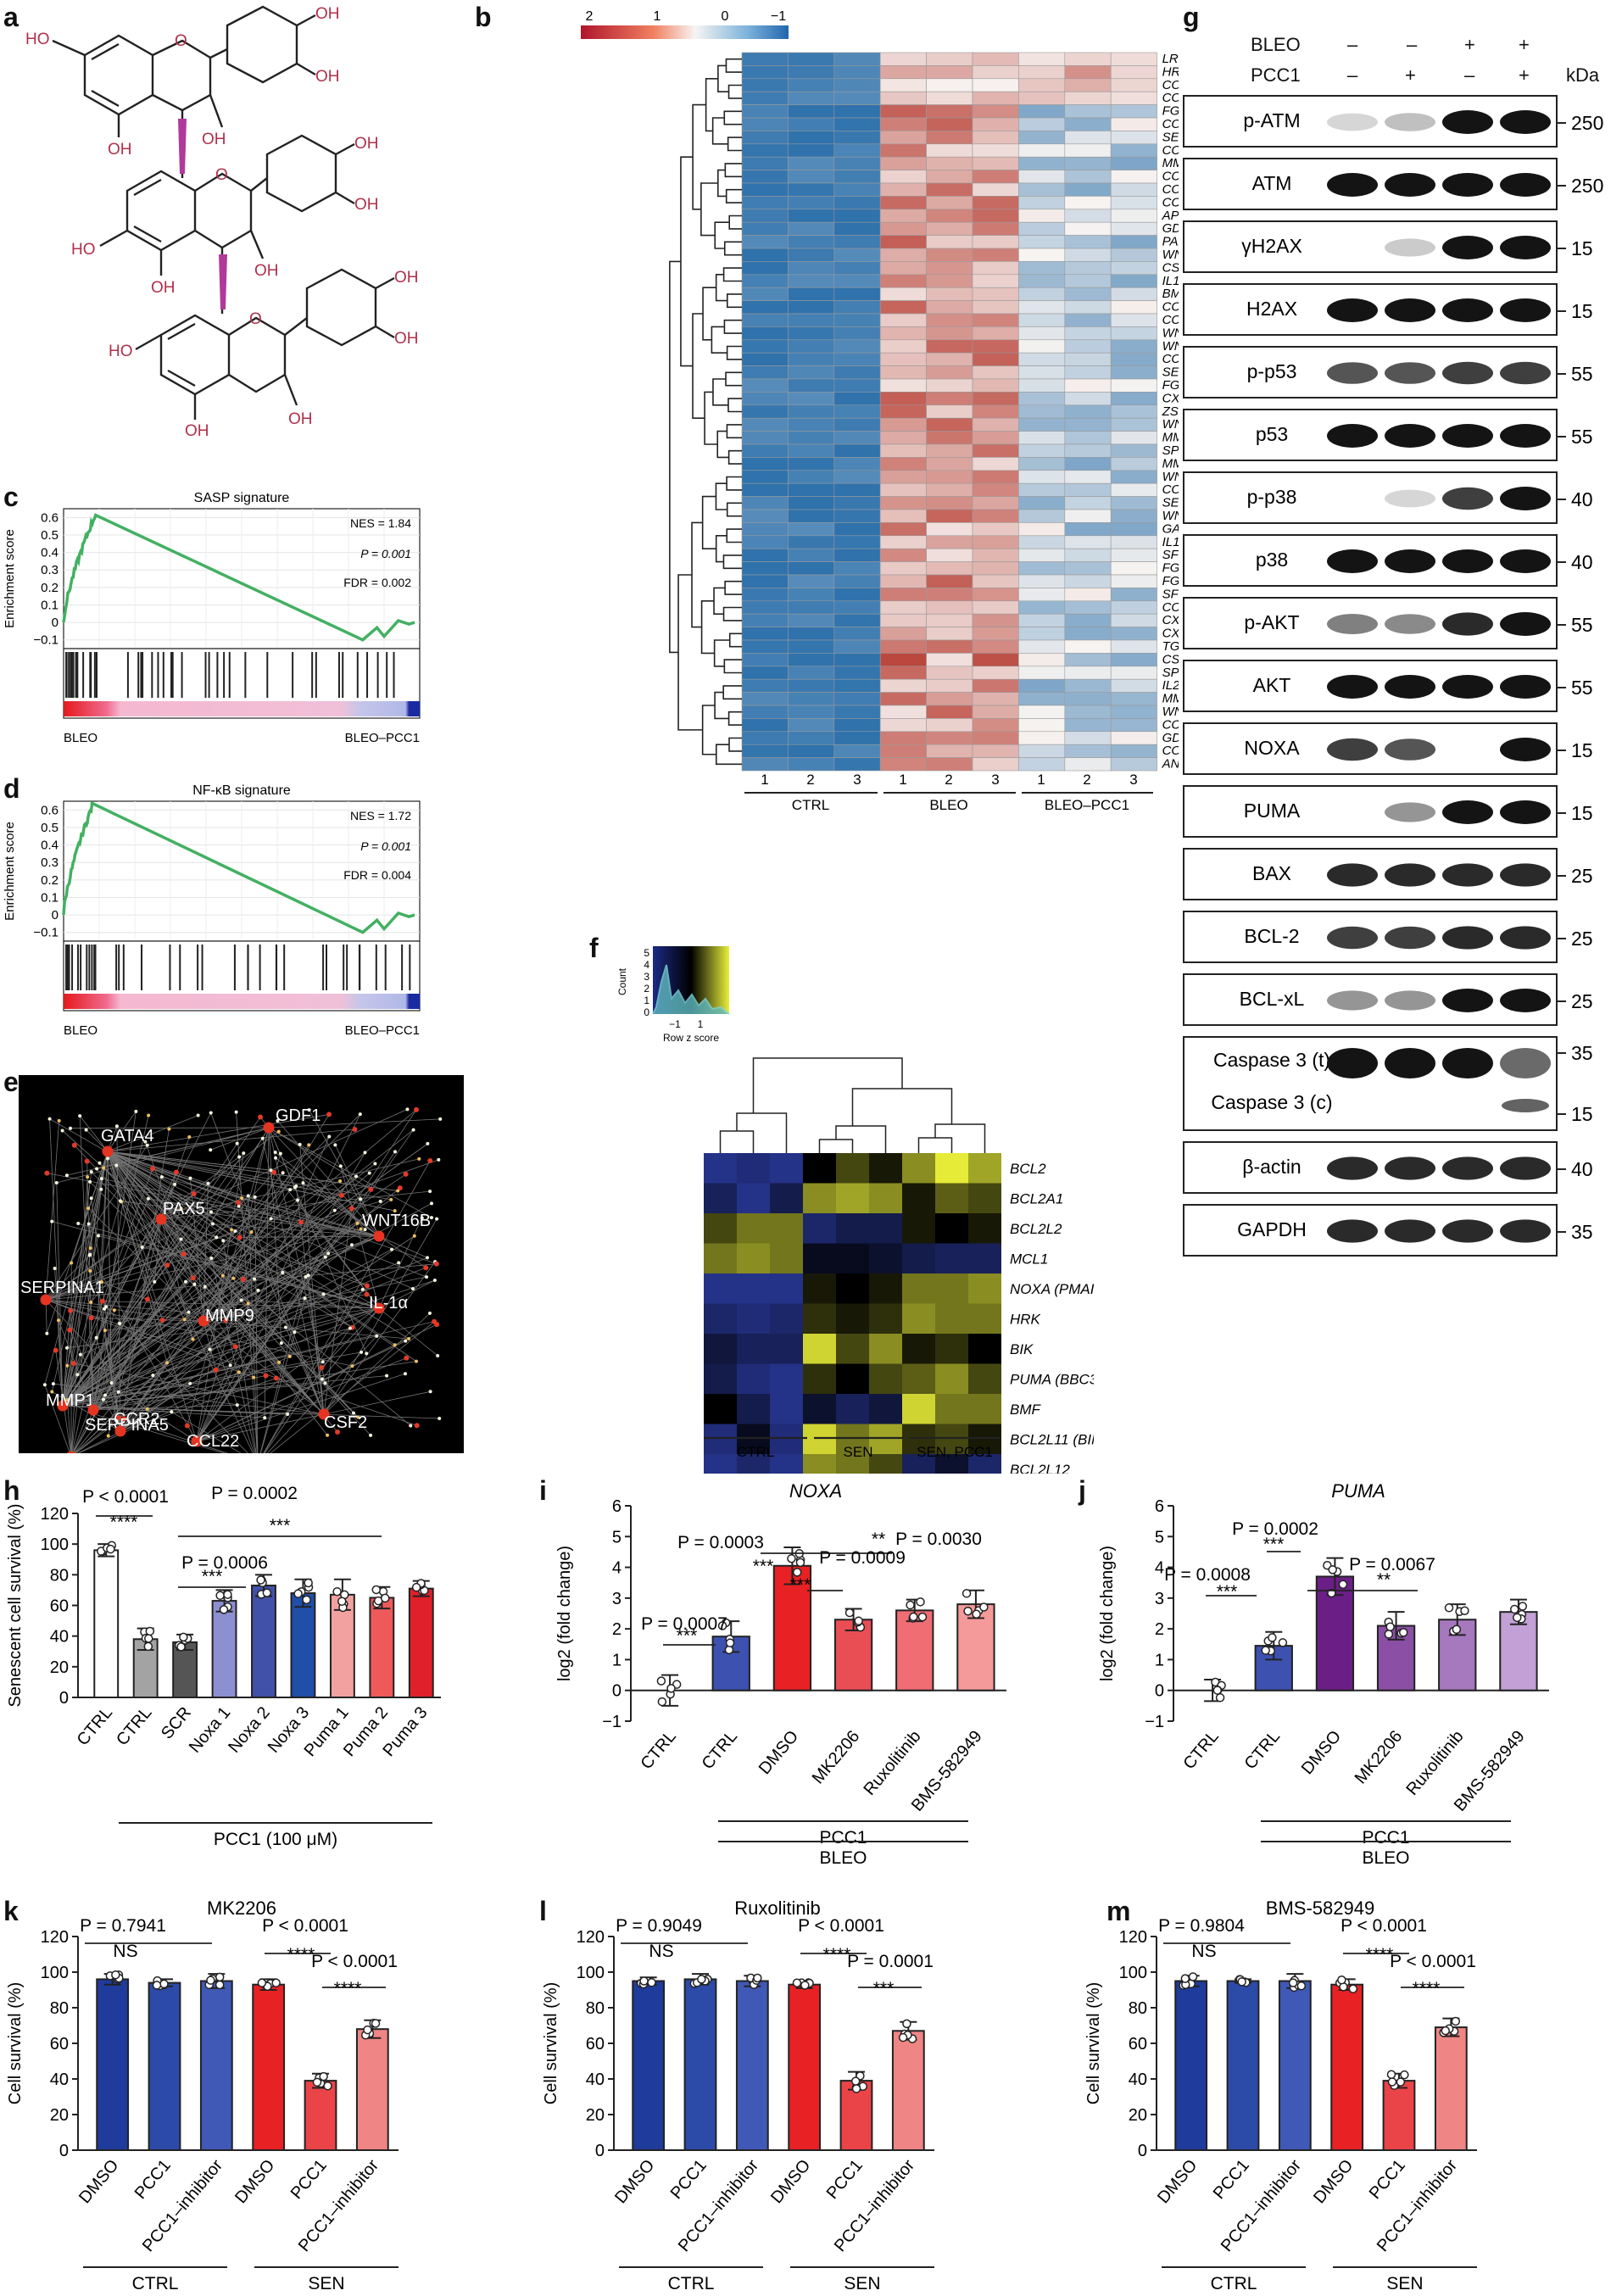  I want to click on p-value: P = 0.001, so click(385, 846).